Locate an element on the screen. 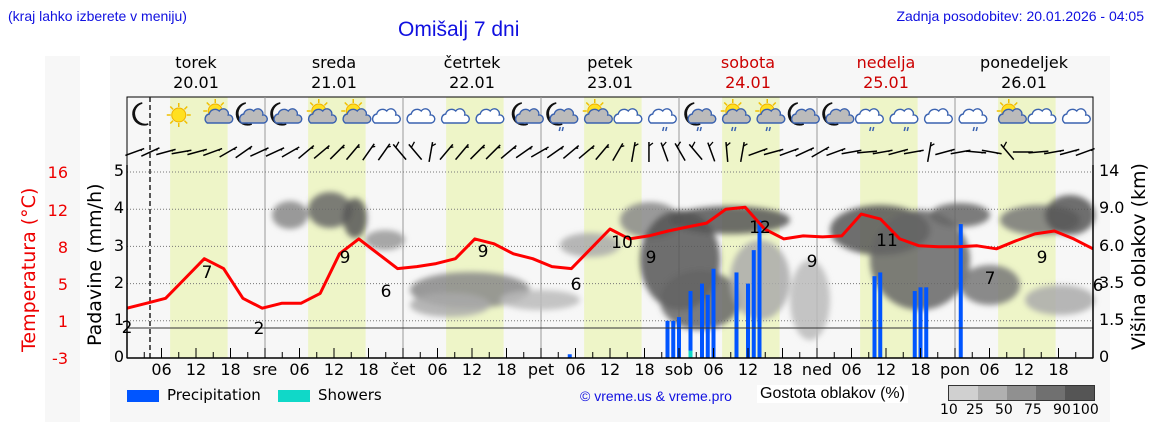  cloud-height-tick: 6.0 is located at coordinates (1112, 245).